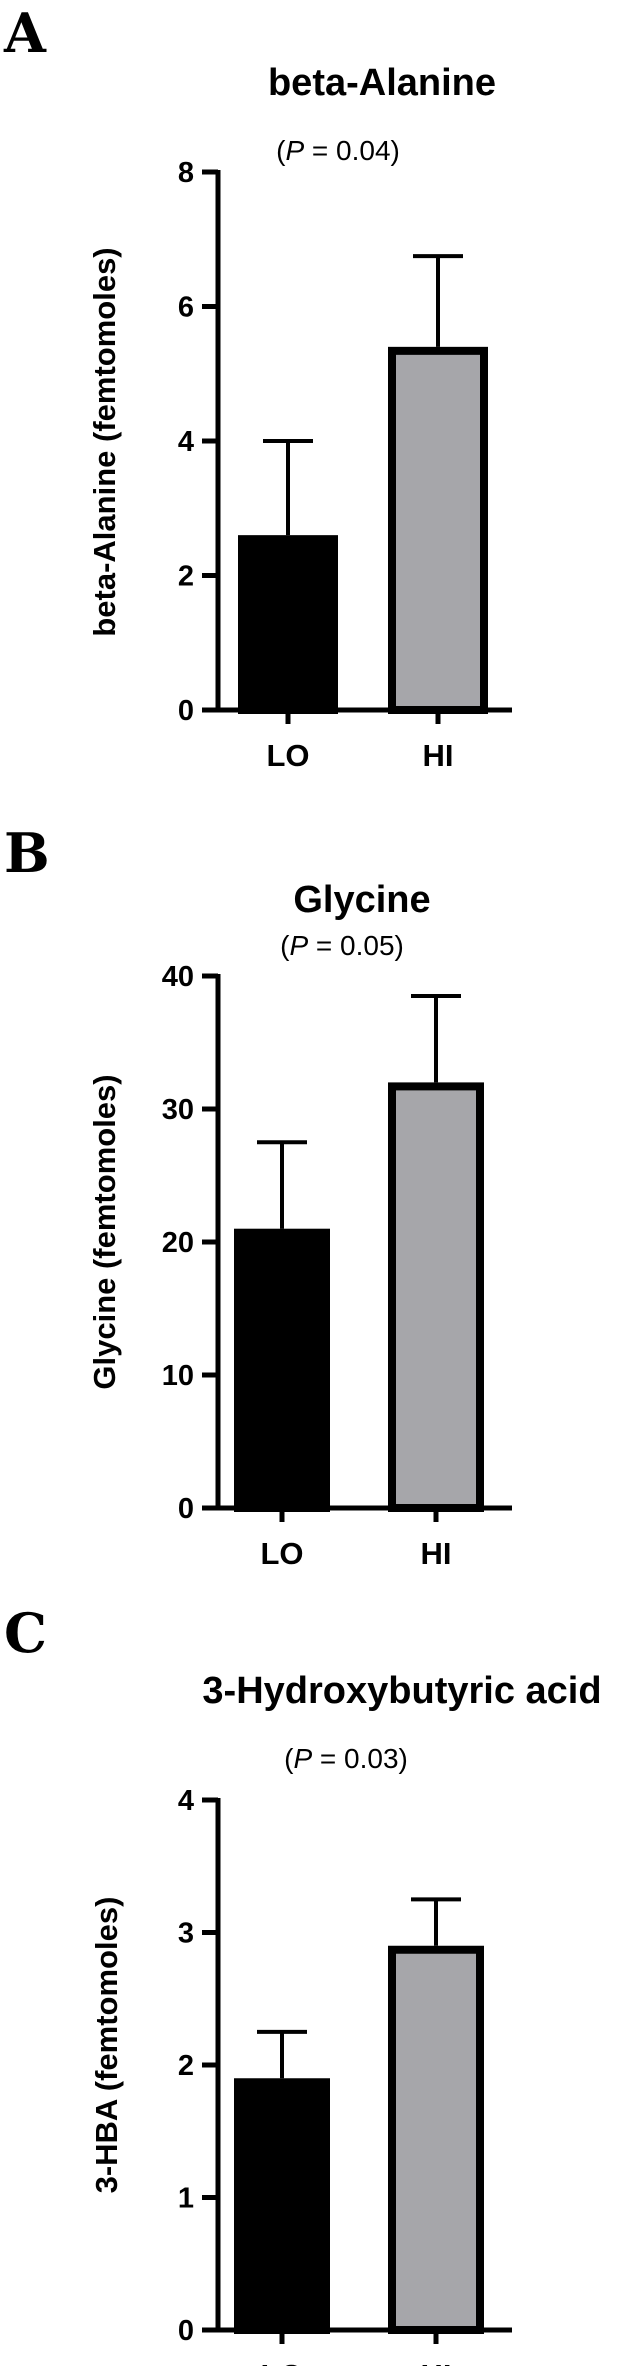 The height and width of the screenshot is (2366, 638). What do you see at coordinates (27, 853) in the screenshot?
I see `panel-letter: B` at bounding box center [27, 853].